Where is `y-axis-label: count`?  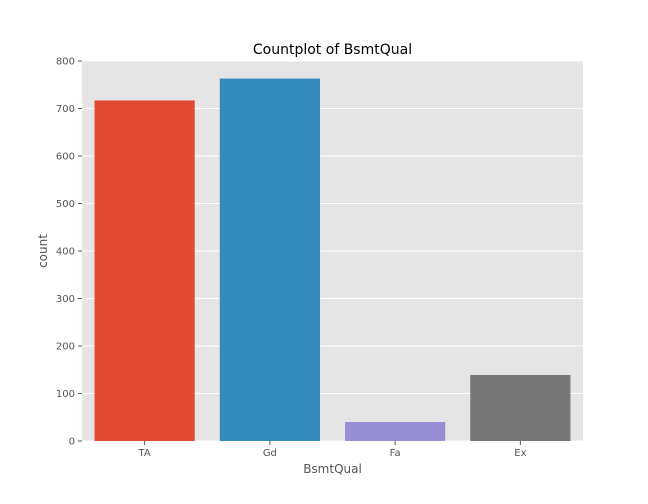
y-axis-label: count is located at coordinates (43, 251).